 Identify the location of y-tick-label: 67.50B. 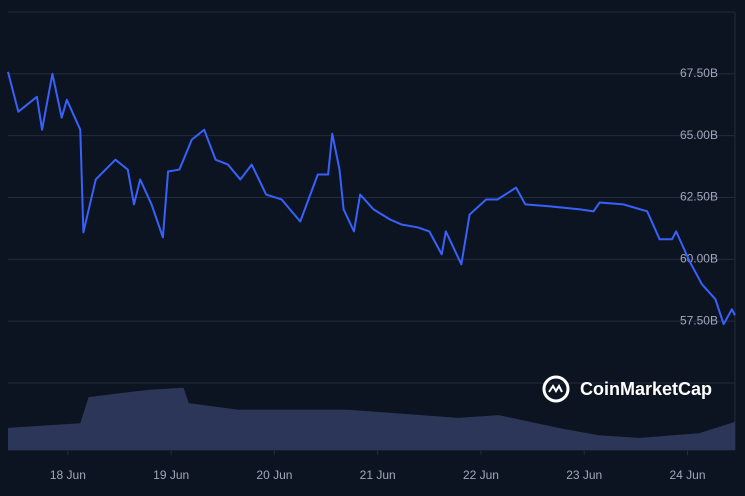
(699, 73).